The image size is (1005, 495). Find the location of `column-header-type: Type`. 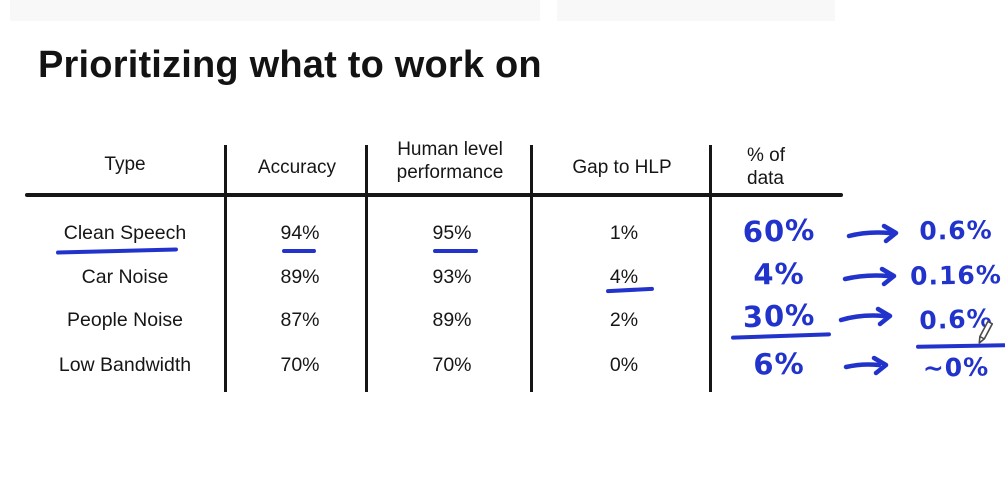

column-header-type: Type is located at coordinates (125, 164).